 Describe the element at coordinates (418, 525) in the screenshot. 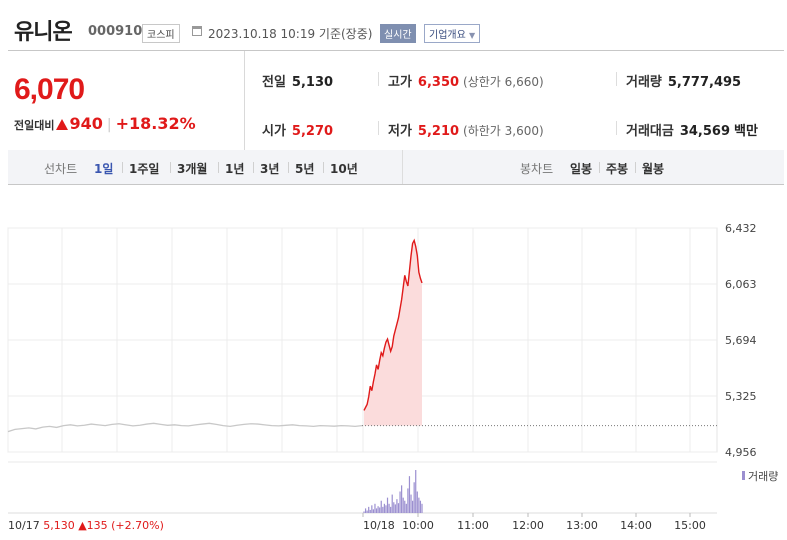

I see `x-tick-label: 10:00` at that location.